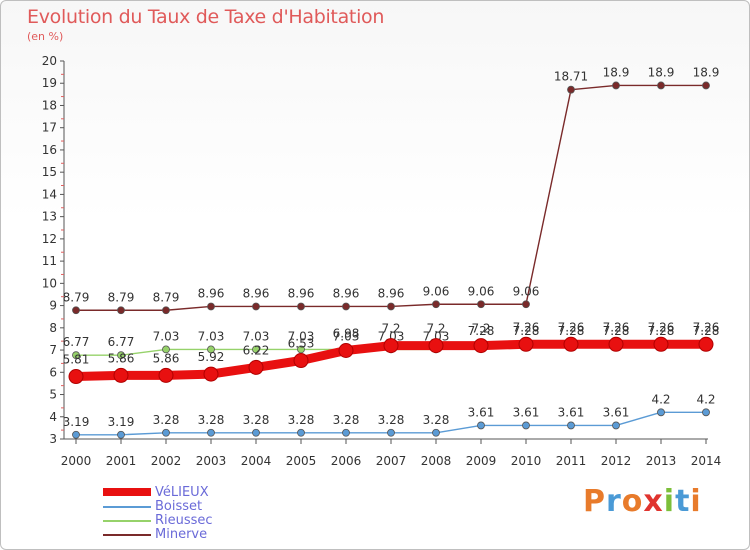 Image resolution: width=750 pixels, height=550 pixels. I want to click on y-tick-label: 20, so click(49, 61).